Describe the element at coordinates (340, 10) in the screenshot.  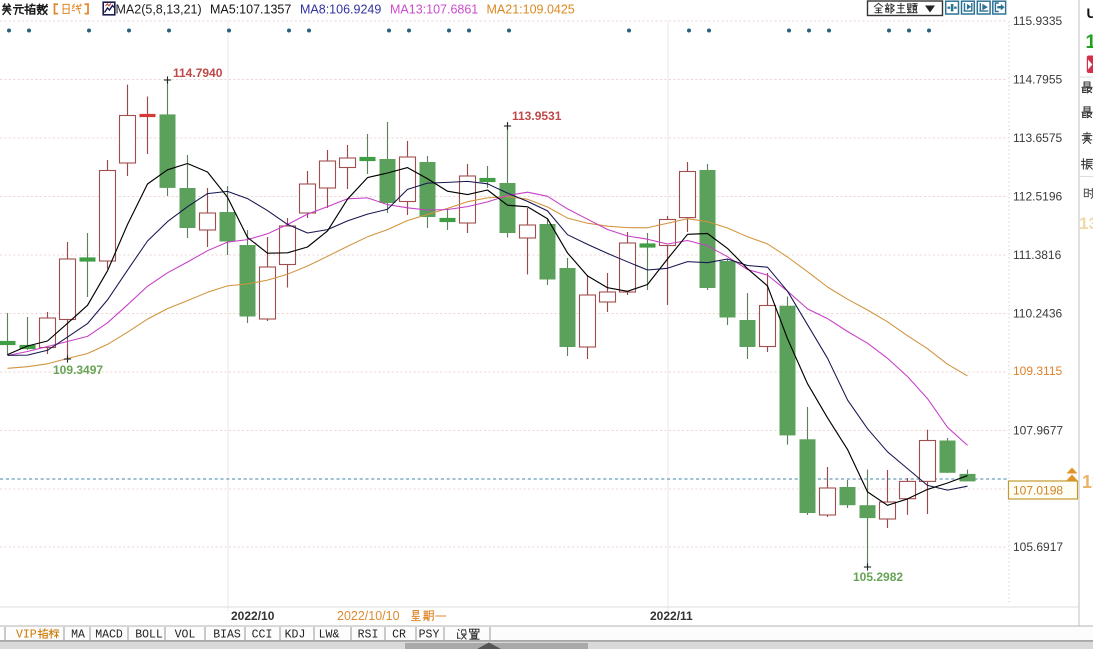
I see `svg-text: MA8:106.9249` at that location.